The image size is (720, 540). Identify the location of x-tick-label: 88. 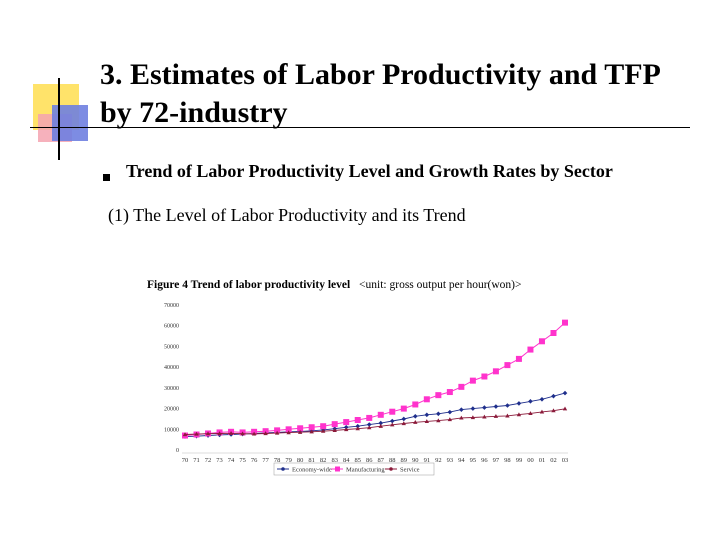
(392, 460).